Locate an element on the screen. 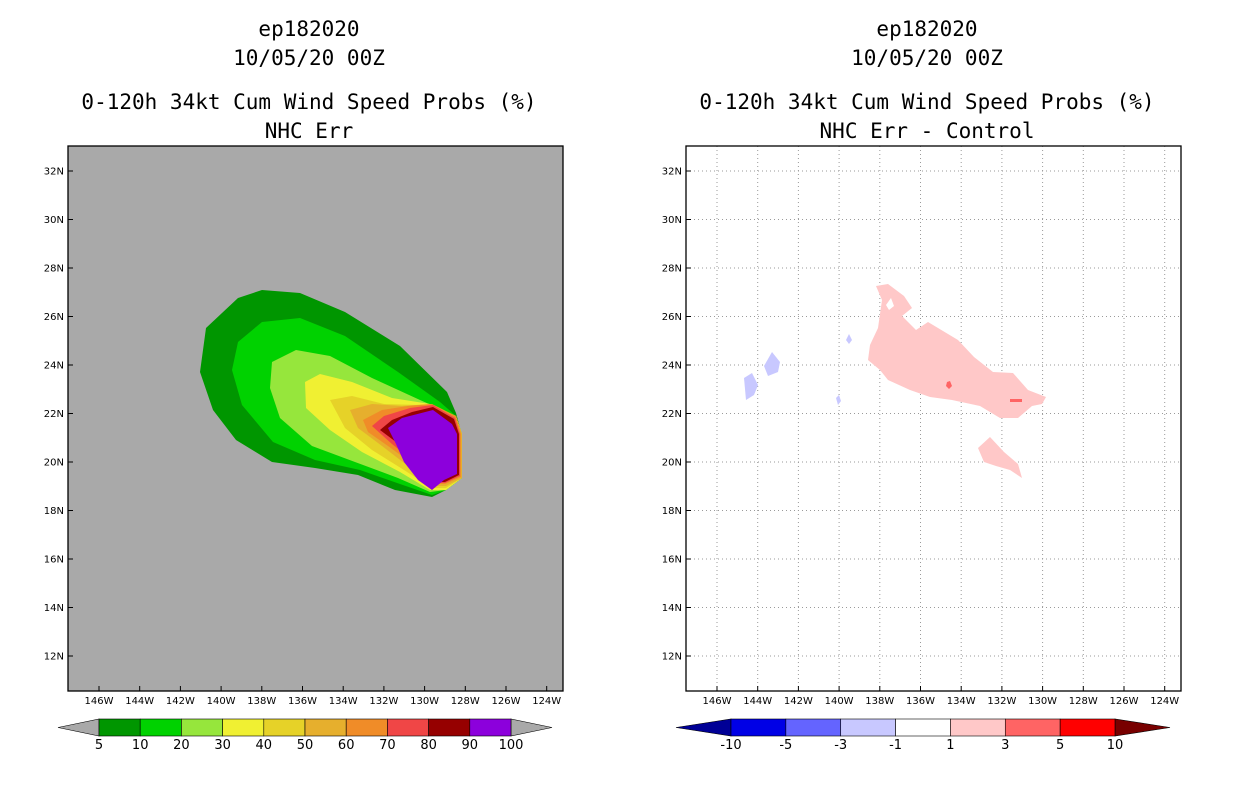 The image size is (1236, 800). lon-label: 126W is located at coordinates (1124, 701).